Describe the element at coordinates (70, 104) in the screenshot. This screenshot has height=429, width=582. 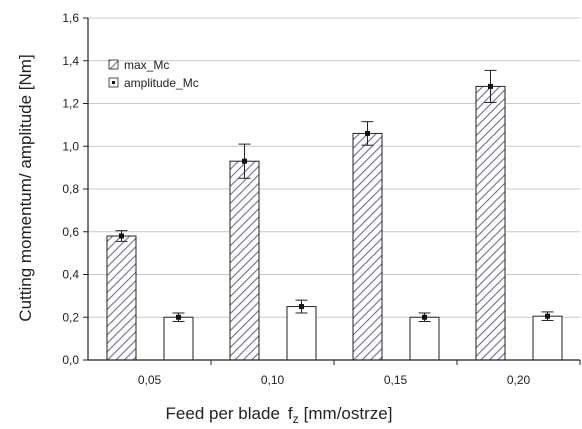
I see `y-tick-label: 1,2` at that location.